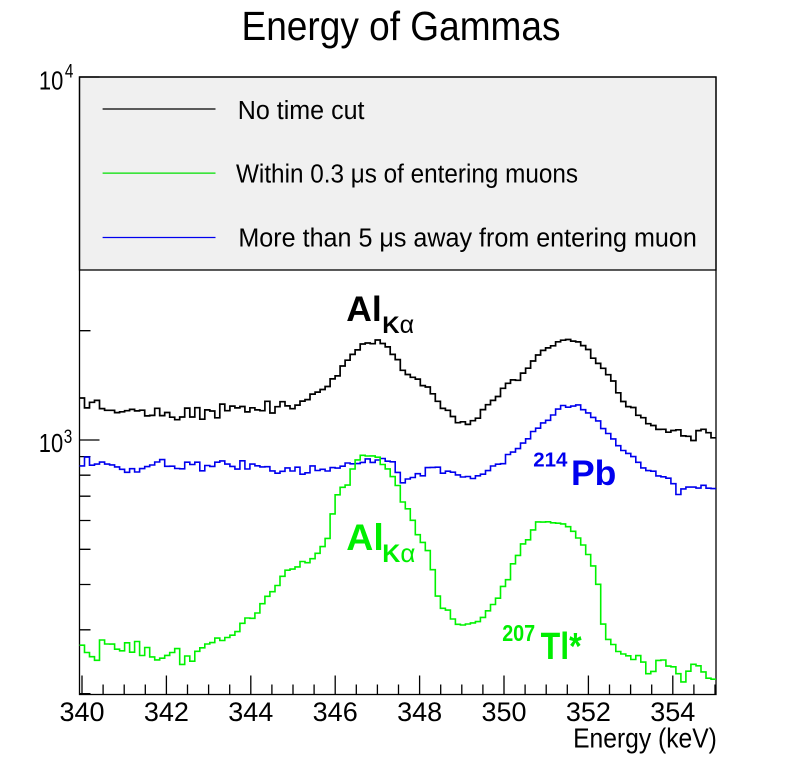 The width and height of the screenshot is (796, 777). I want to click on svg-text: 4, so click(69, 72).